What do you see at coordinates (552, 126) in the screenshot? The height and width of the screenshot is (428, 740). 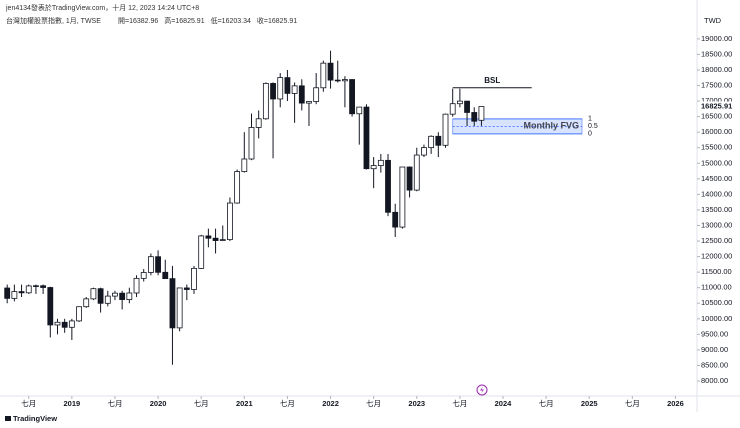 I see `fvg-label: Monthly FVG` at bounding box center [552, 126].